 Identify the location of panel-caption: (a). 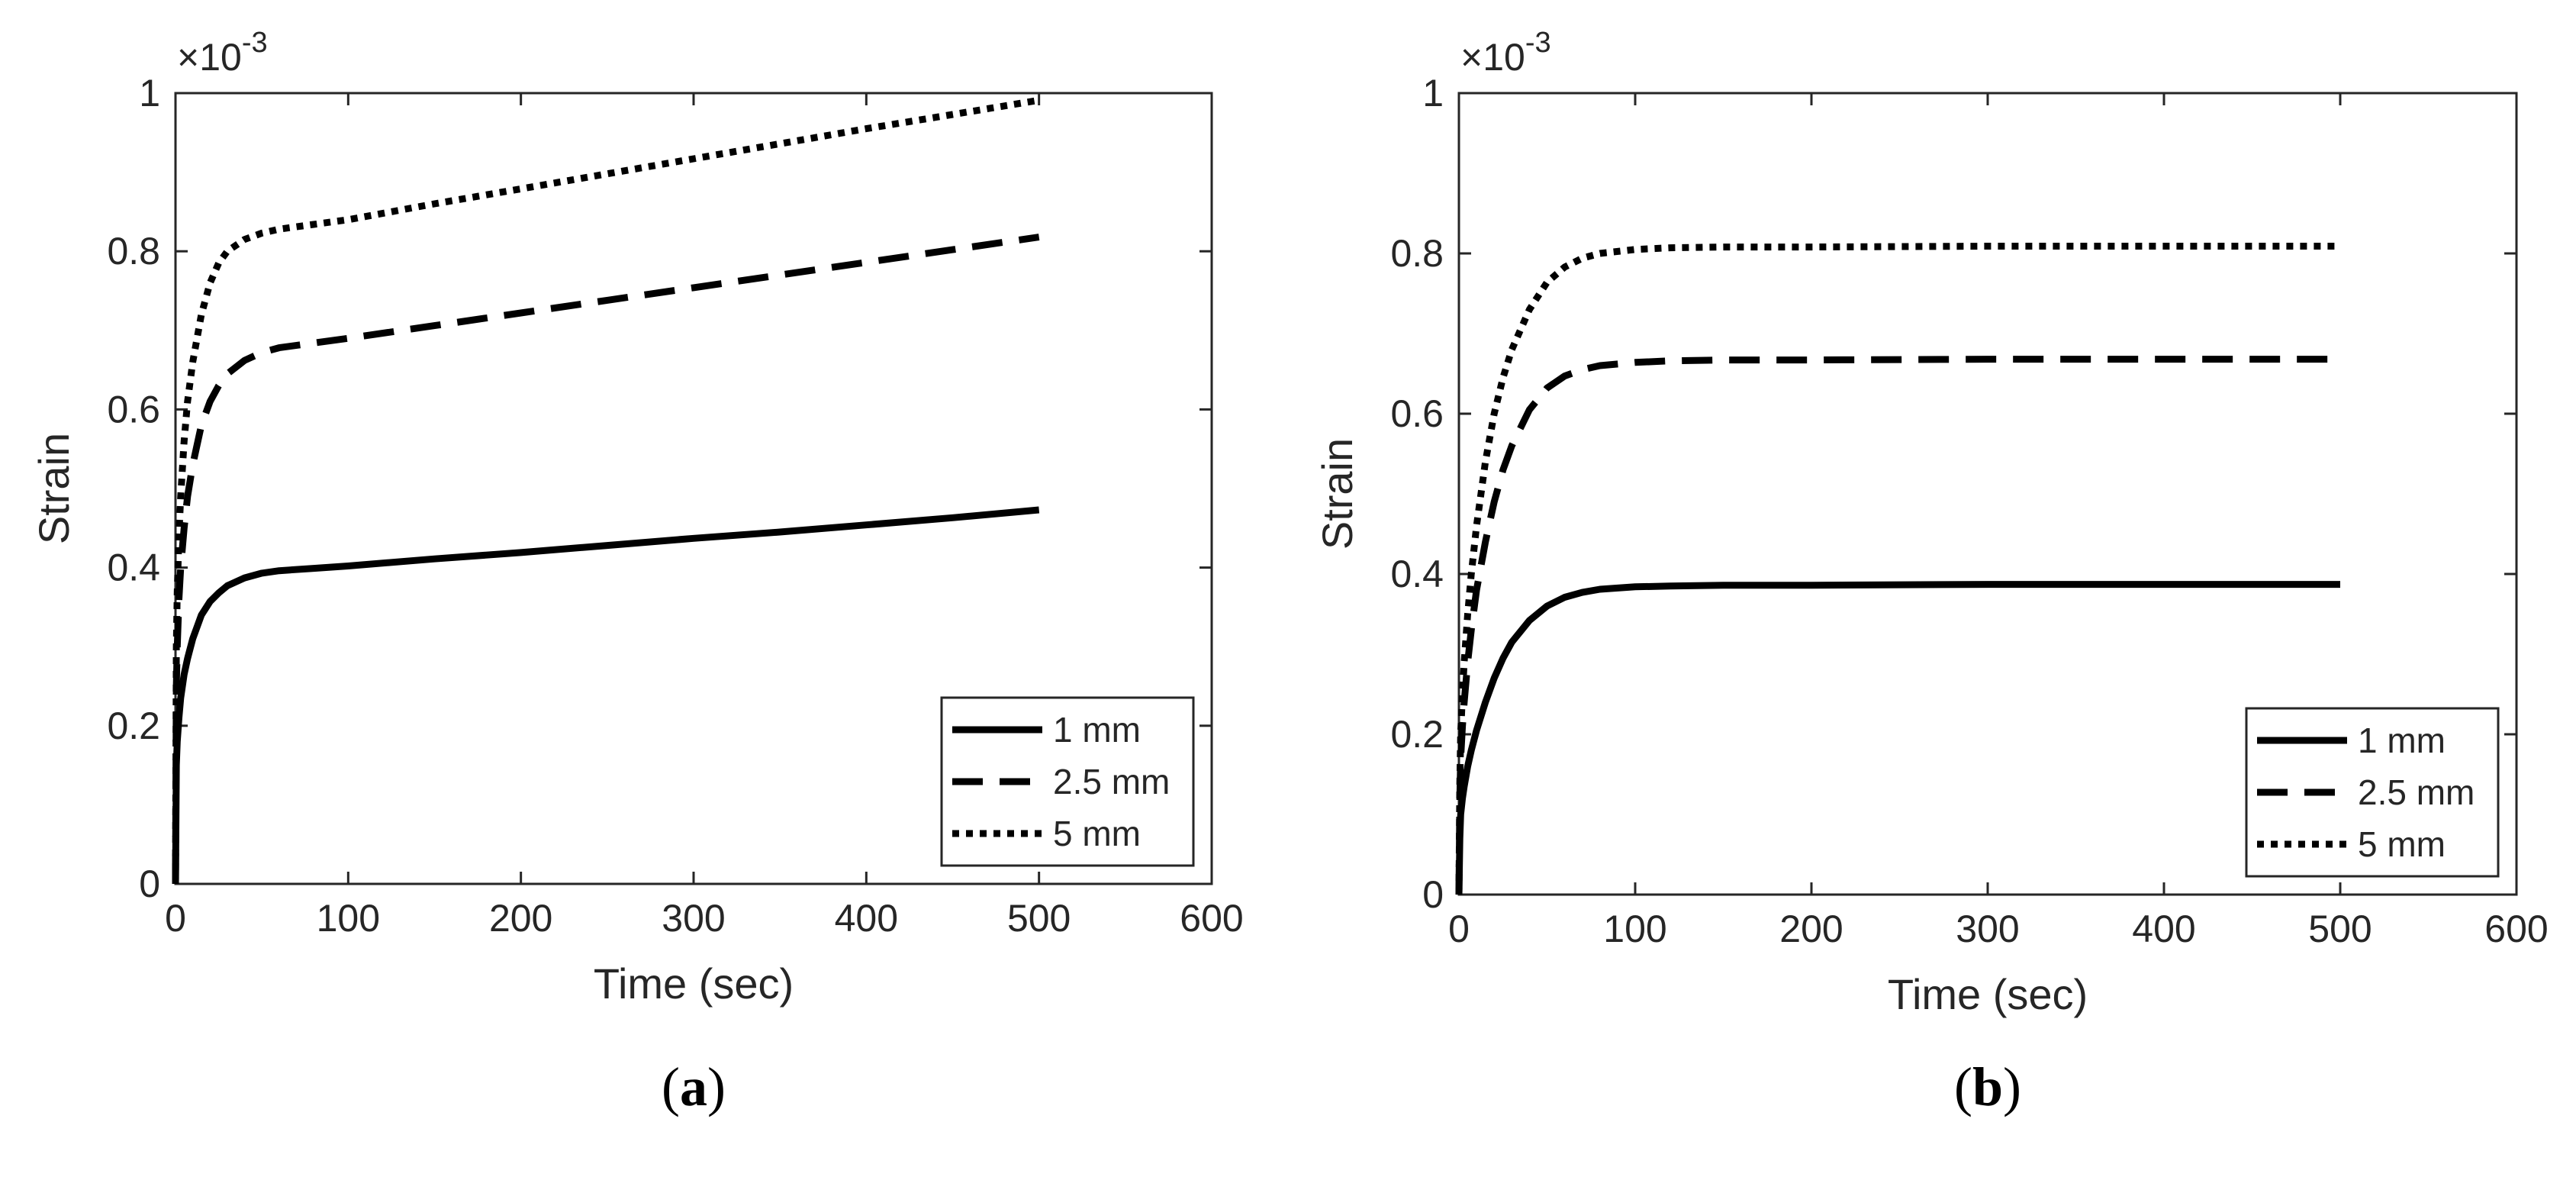
(694, 1086).